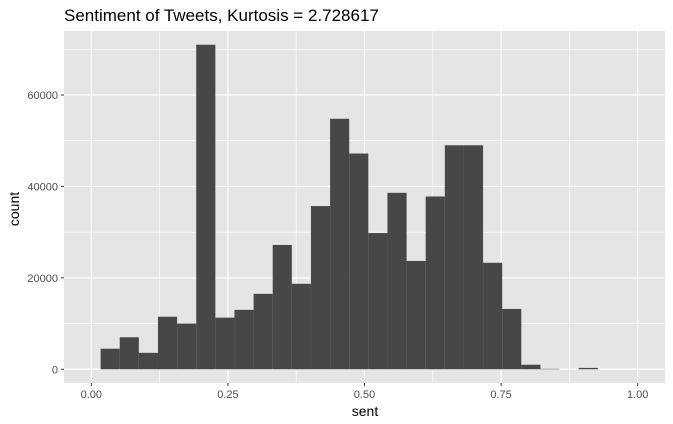 This screenshot has height=424, width=673. I want to click on y-axis-ticks: 0 20000 40000 60000, so click(45, 233).